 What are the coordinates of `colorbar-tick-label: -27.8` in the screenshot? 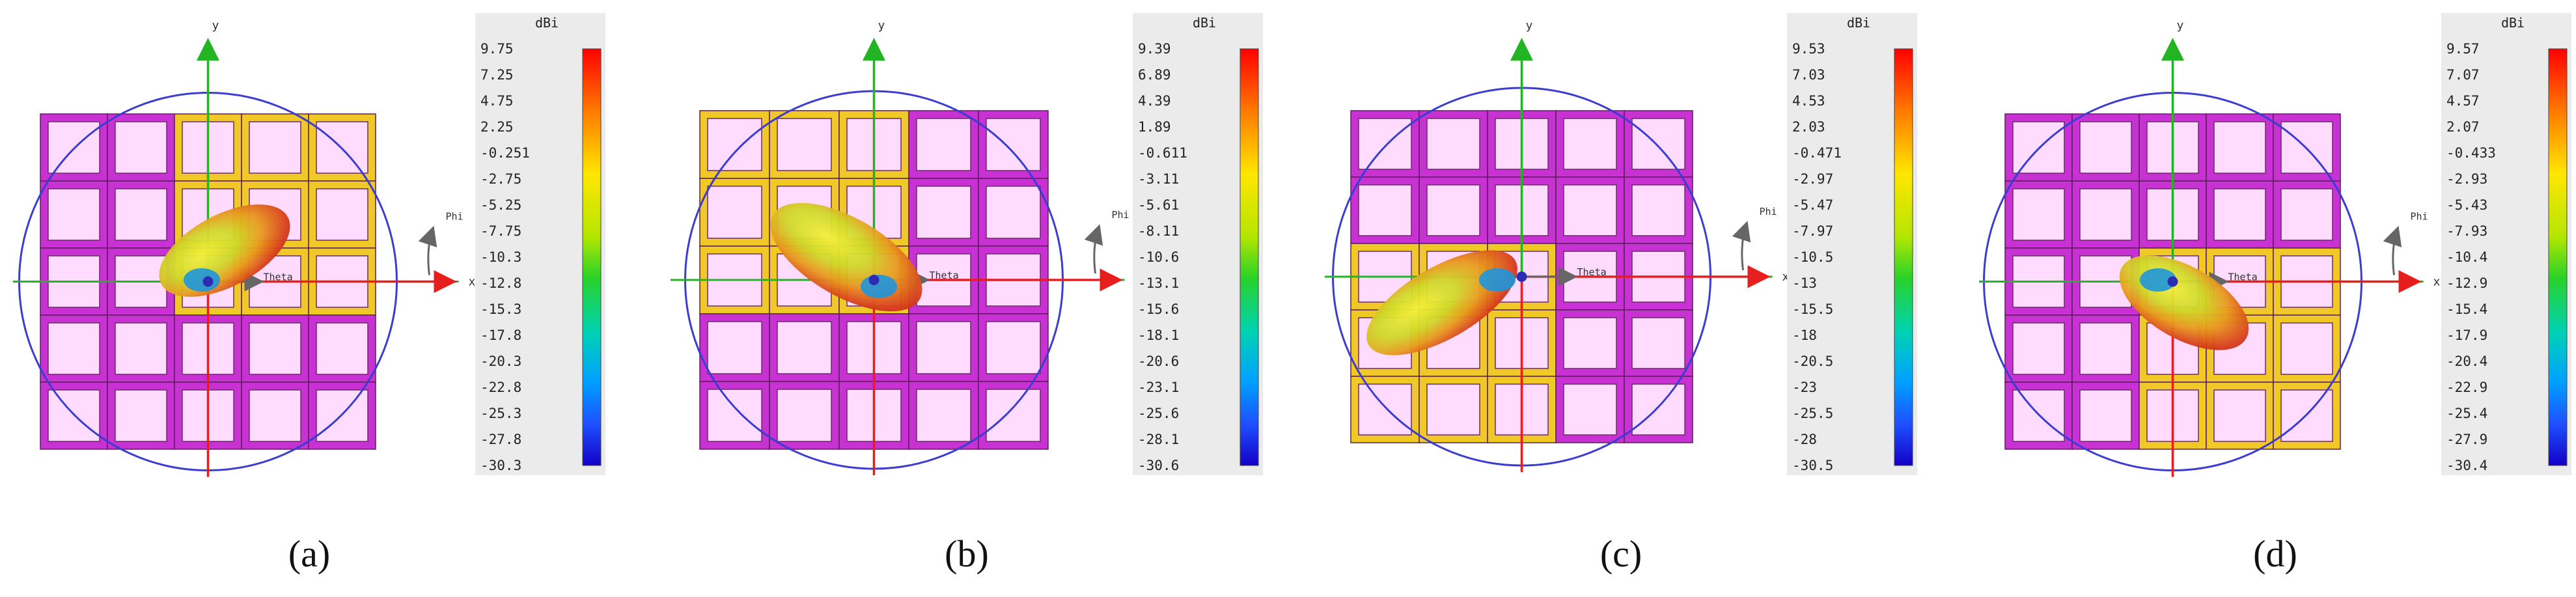 It's located at (500, 440).